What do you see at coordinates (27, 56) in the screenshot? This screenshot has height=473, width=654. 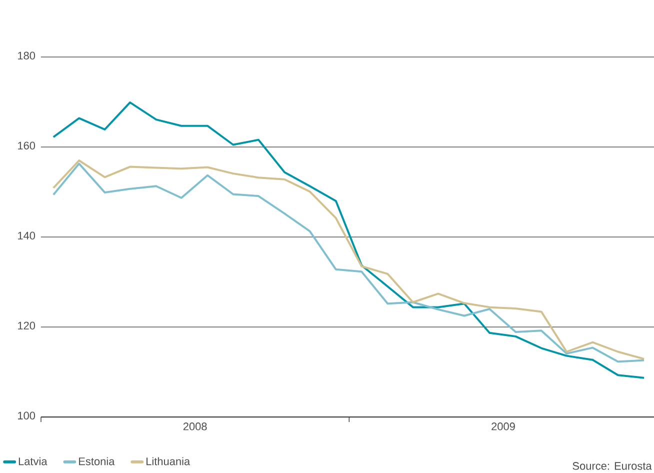 I see `y-tick-label: 180` at bounding box center [27, 56].